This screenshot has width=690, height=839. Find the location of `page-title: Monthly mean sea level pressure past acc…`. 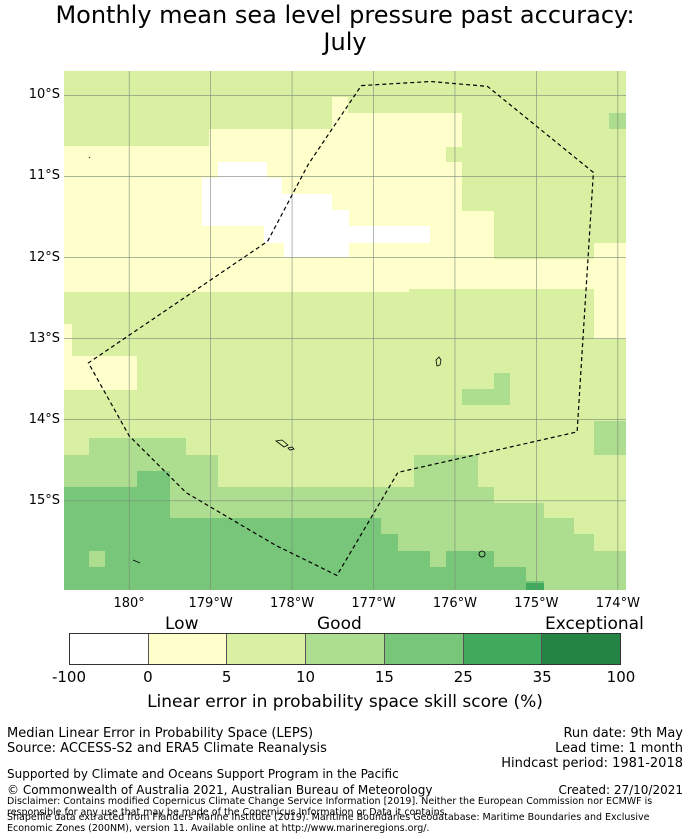

page-title: Monthly mean sea level pressure past acc… is located at coordinates (345, 29).